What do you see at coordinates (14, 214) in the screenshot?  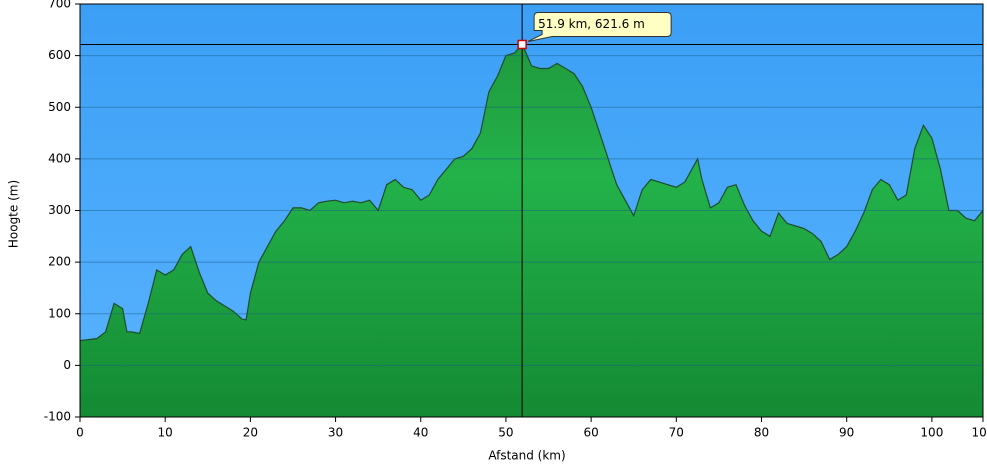 I see `y-axis-label: Hoogte (m)` at bounding box center [14, 214].